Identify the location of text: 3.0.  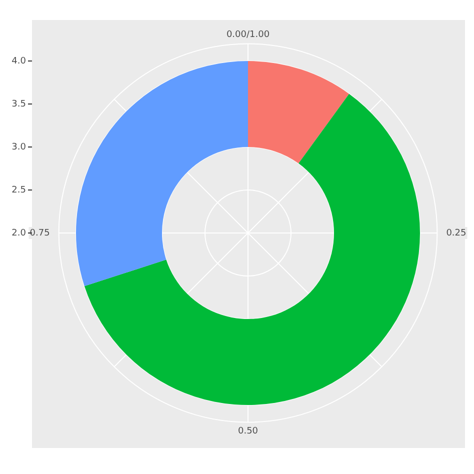
(19, 147).